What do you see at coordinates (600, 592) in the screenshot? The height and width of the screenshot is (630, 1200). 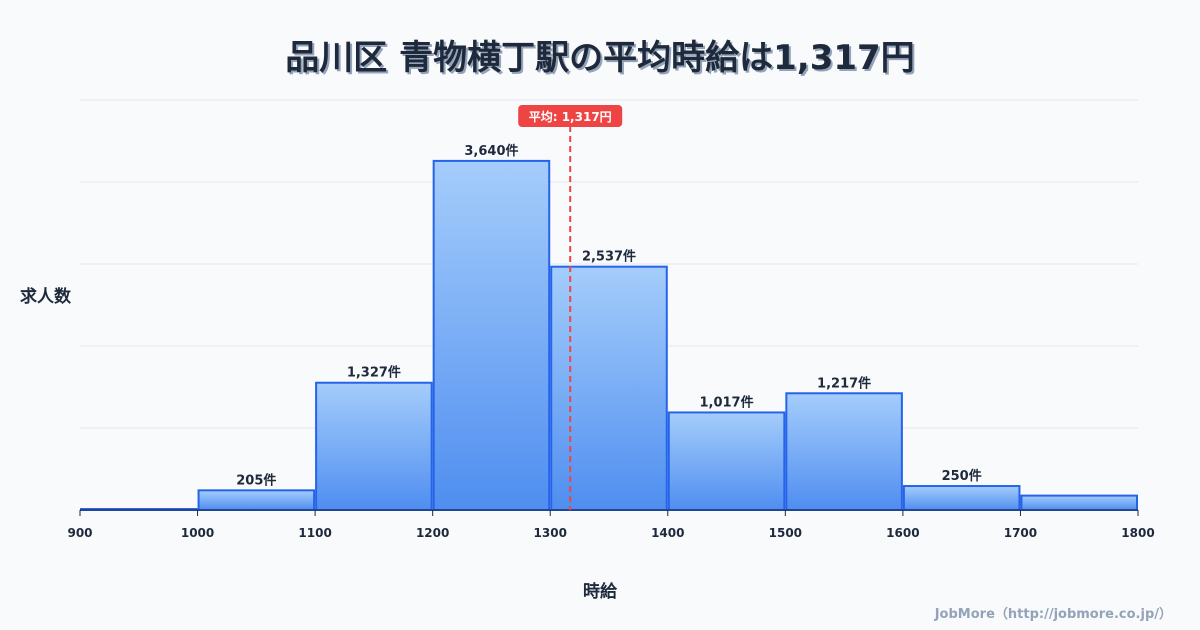 I see `x-axis-label: 時給` at bounding box center [600, 592].